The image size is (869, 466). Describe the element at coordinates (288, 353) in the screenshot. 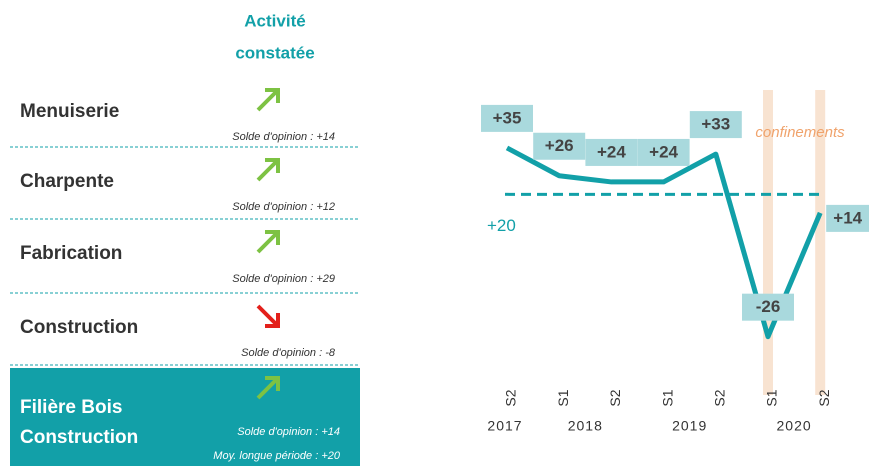

I see `row-note: Solde d'opinion : -8` at that location.